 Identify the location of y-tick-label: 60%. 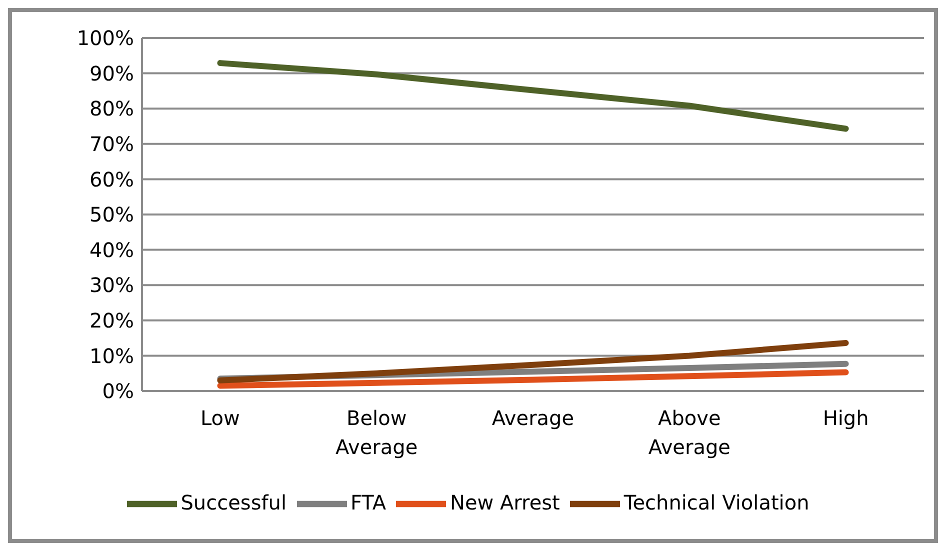
(112, 179).